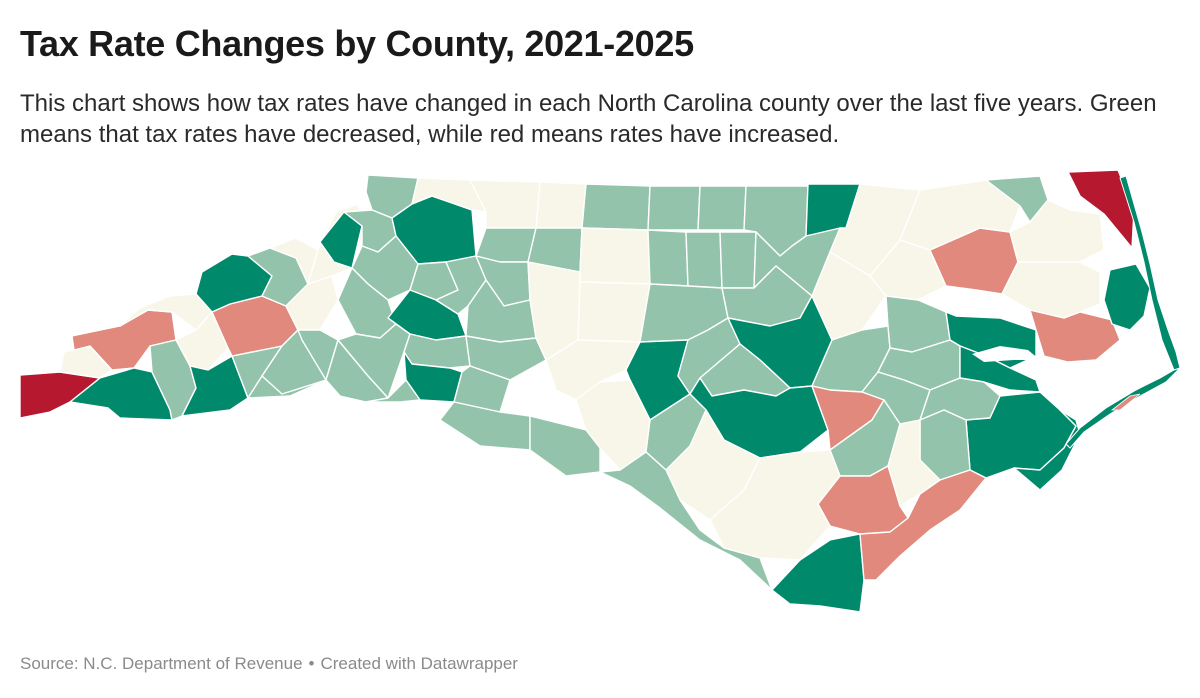  Describe the element at coordinates (1006, 354) in the screenshot. I see `inland-sound` at that location.